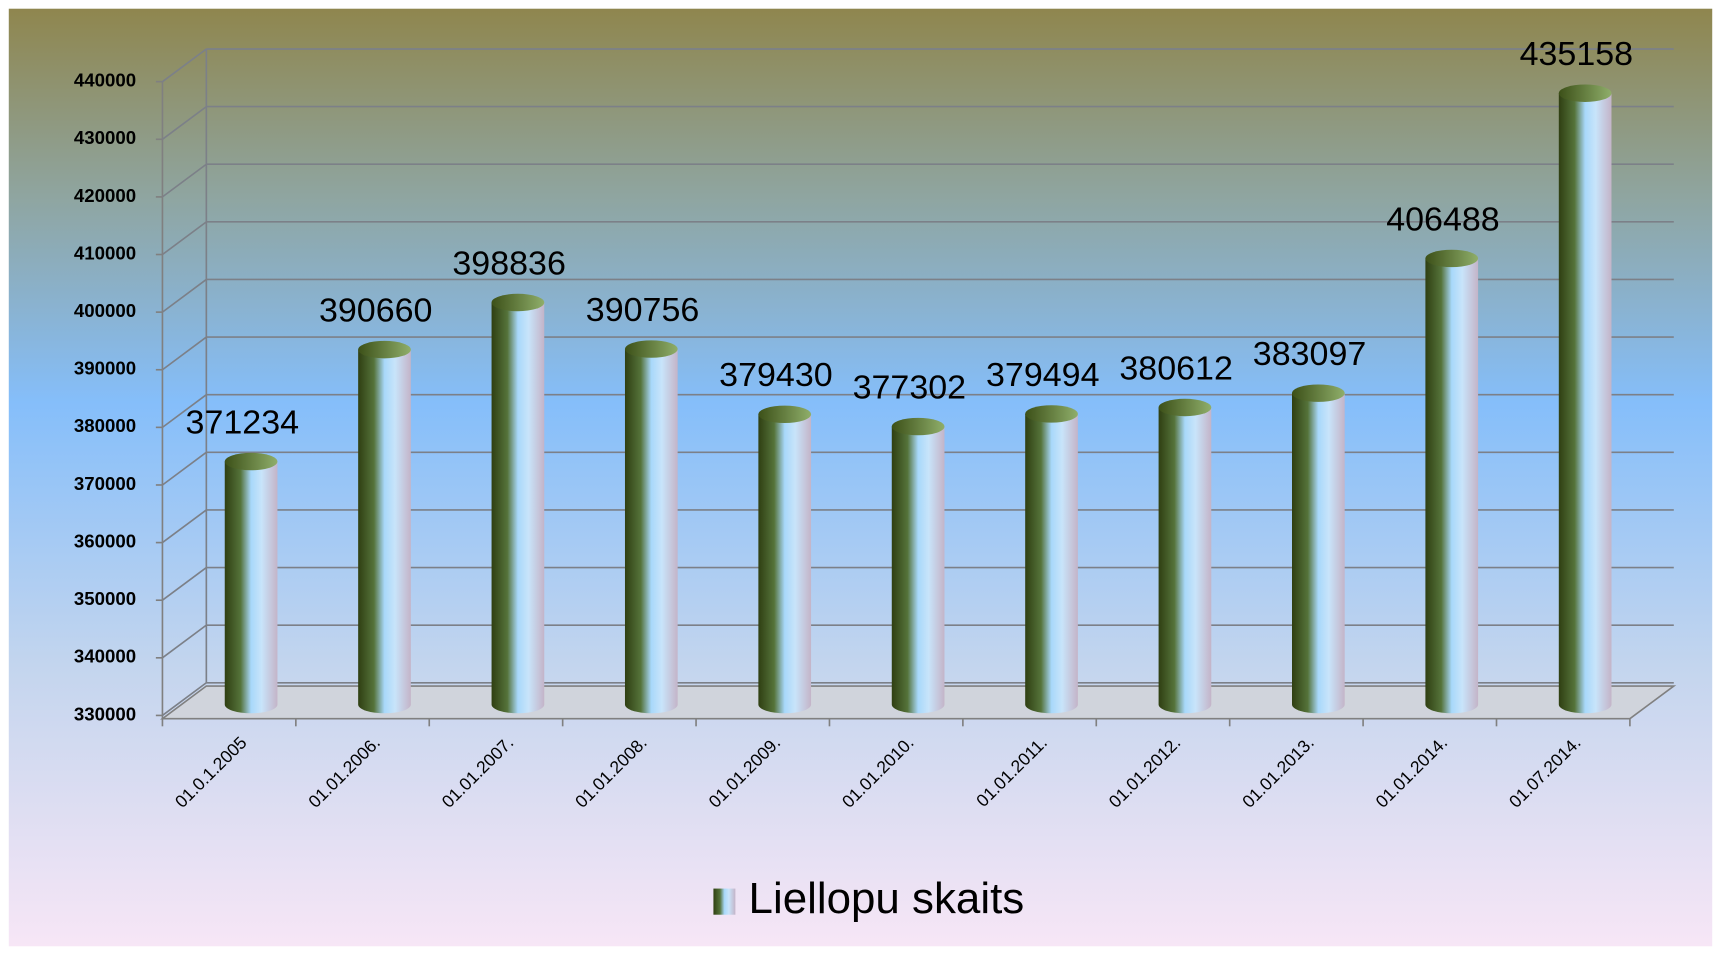 The height and width of the screenshot is (955, 1721). Describe the element at coordinates (909, 388) in the screenshot. I see `value-label: 377302` at that location.